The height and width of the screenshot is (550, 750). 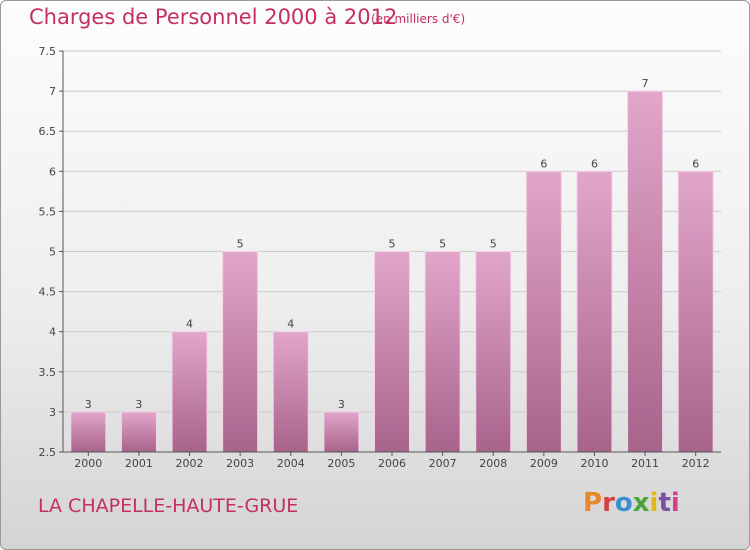 What do you see at coordinates (544, 463) in the screenshot?
I see `x-tick-label: 2009` at bounding box center [544, 463].